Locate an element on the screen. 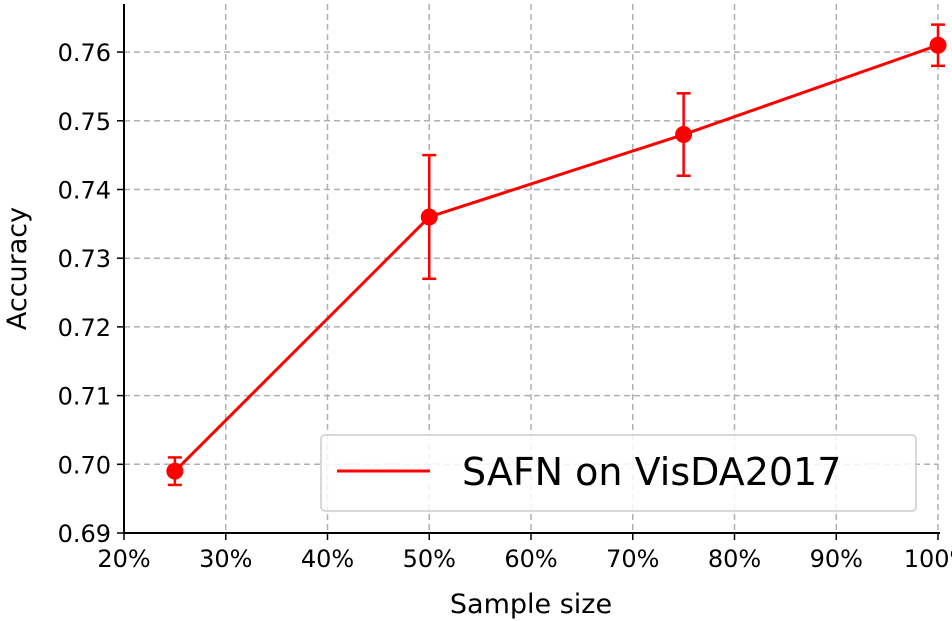 The width and height of the screenshot is (952, 621). y-tick-label: 0.74 is located at coordinates (84, 190).